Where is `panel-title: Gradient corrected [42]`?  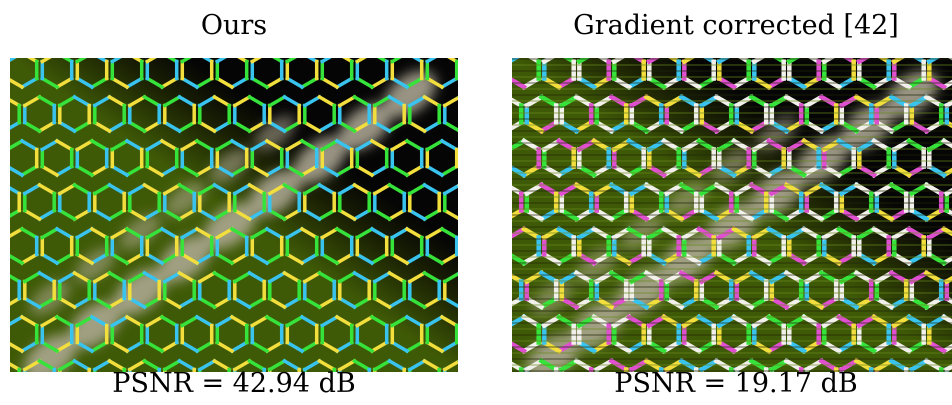
panel-title: Gradient corrected [42] is located at coordinates (736, 25).